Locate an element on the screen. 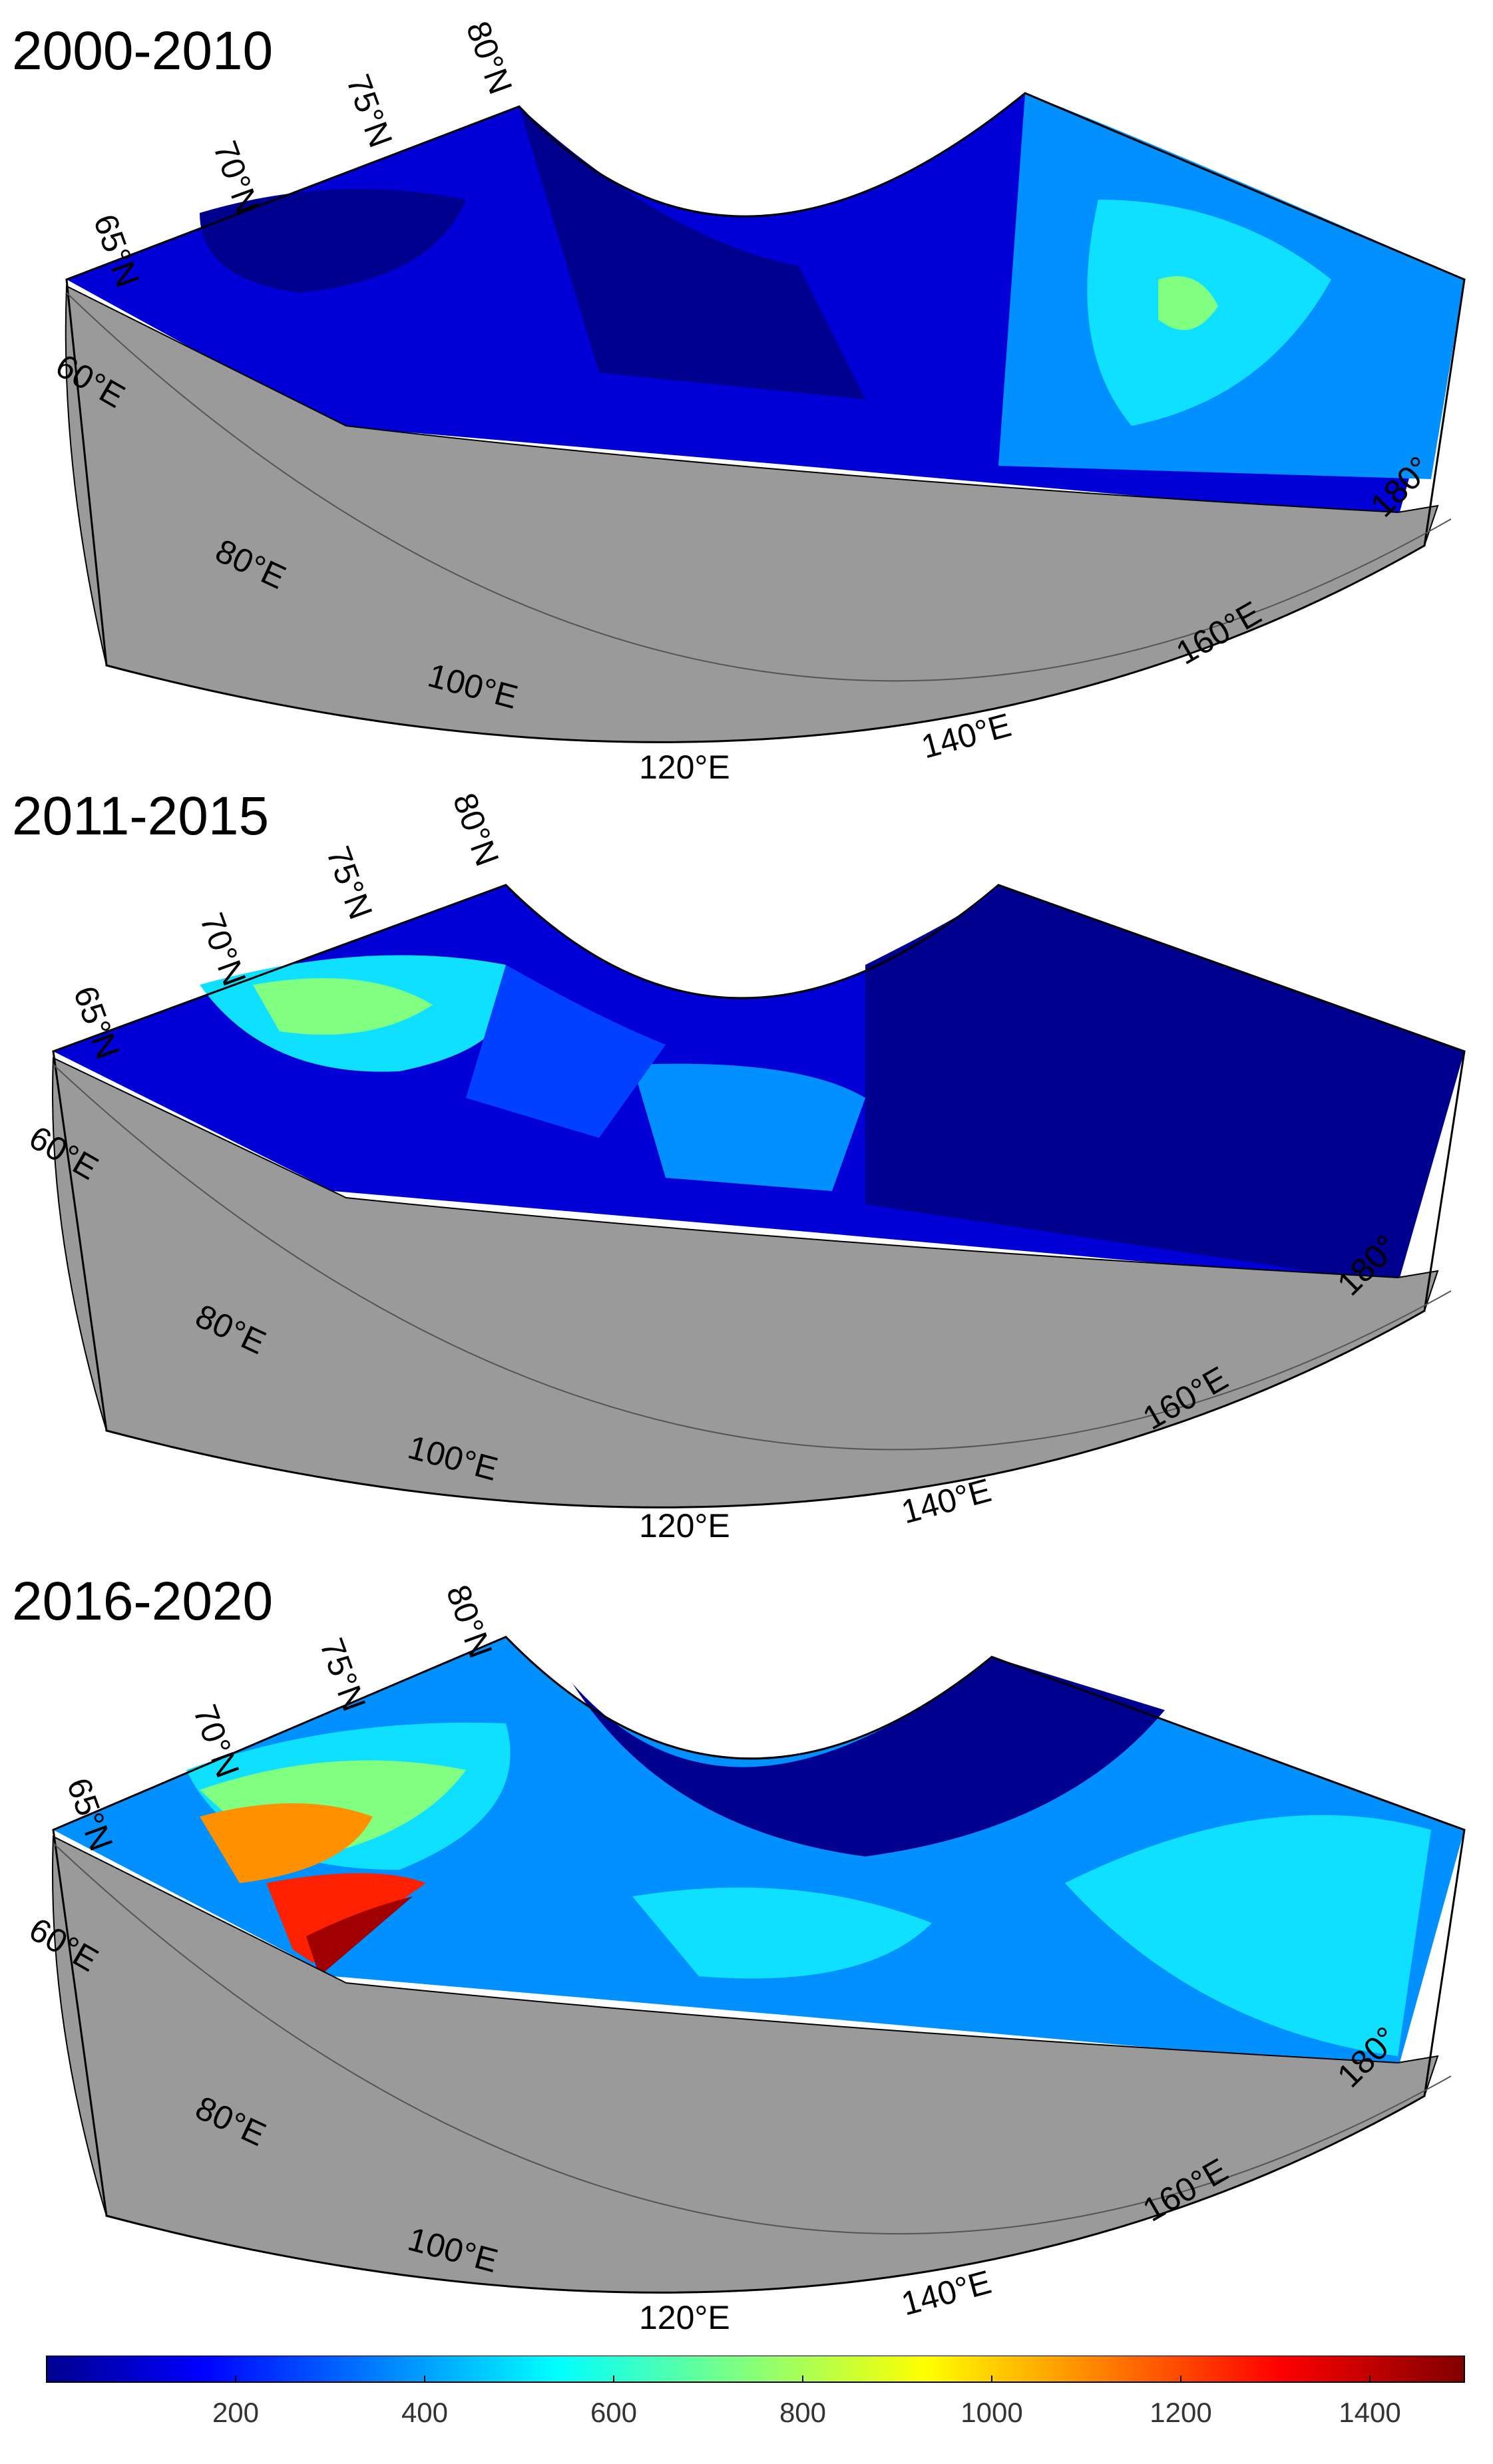  sea-region-west-red is located at coordinates (346, 1918).